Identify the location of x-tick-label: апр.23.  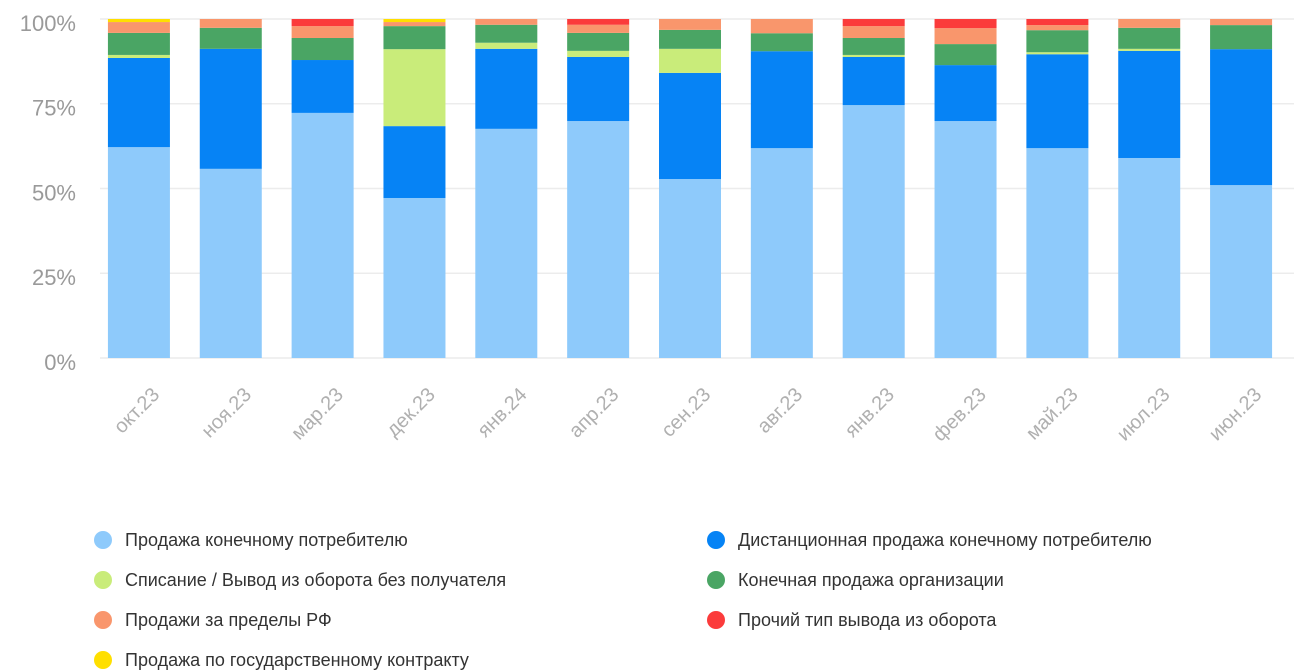
(594, 413).